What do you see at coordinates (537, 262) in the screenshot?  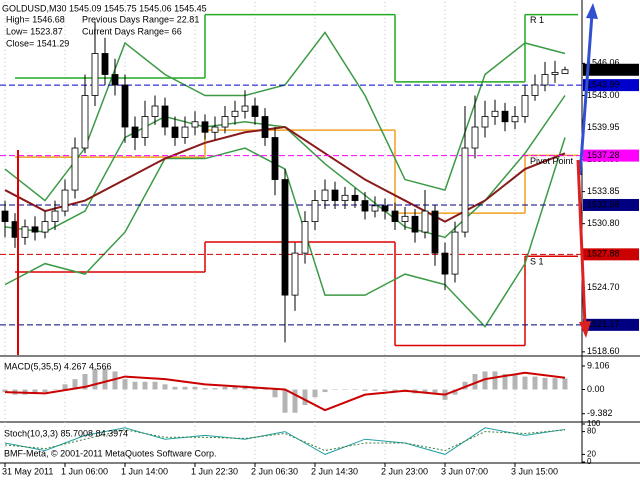 I see `pivot-label: S 1` at bounding box center [537, 262].